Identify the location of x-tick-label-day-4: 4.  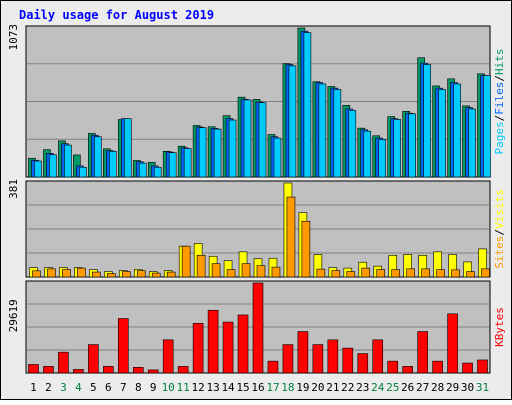
(78, 387).